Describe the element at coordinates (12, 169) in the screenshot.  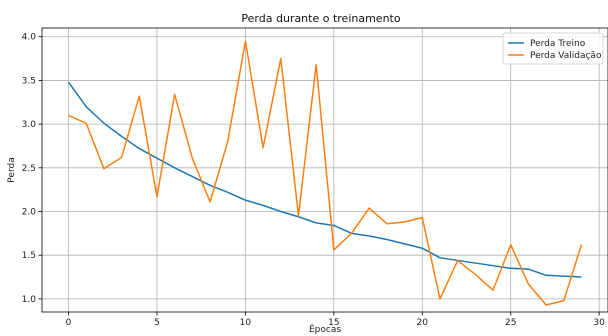
I see `y-axis-label: Perda` at that location.